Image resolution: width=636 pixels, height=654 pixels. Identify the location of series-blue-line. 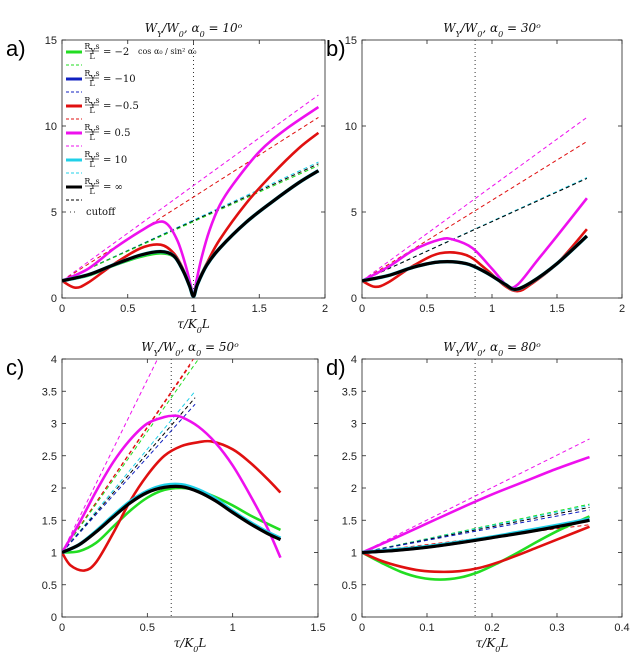
(191, 233).